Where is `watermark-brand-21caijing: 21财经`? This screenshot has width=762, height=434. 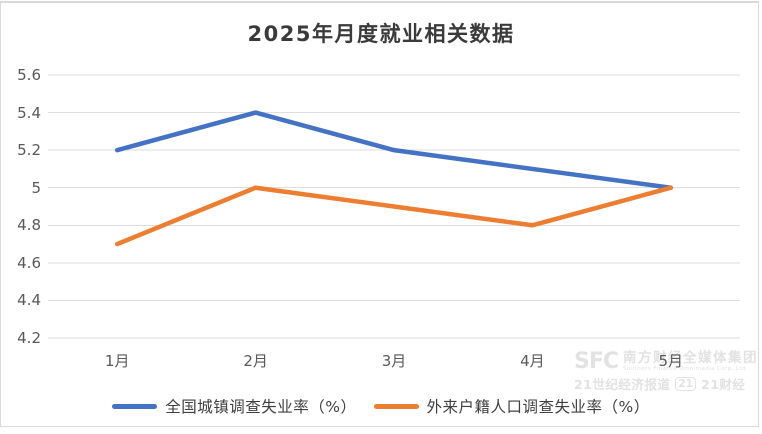 watermark-brand-21caijing: 21财经 is located at coordinates (723, 384).